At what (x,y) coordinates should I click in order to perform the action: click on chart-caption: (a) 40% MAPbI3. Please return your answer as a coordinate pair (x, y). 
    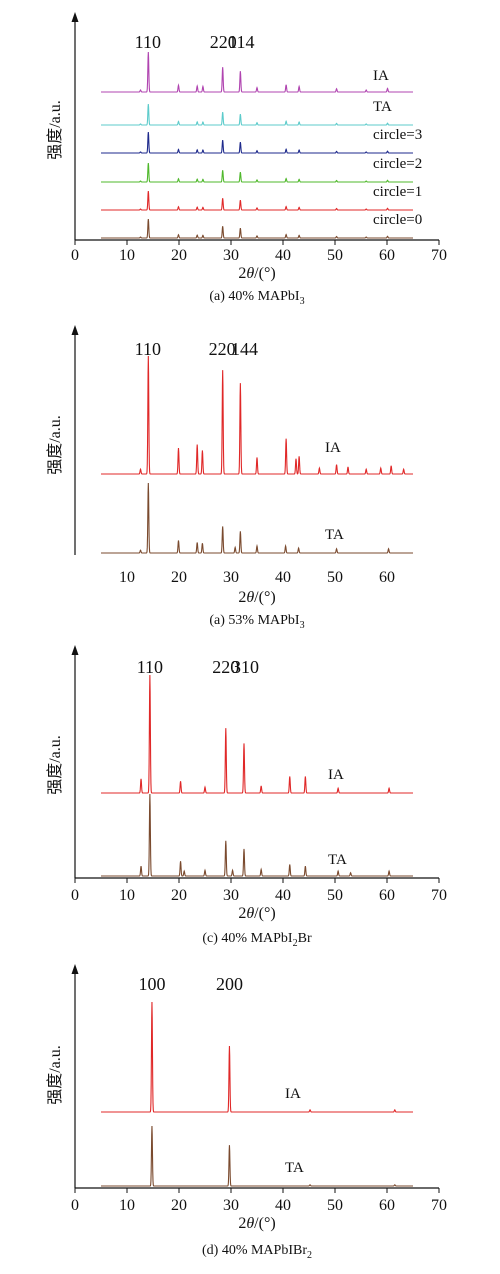
    Looking at the image, I should click on (256, 298).